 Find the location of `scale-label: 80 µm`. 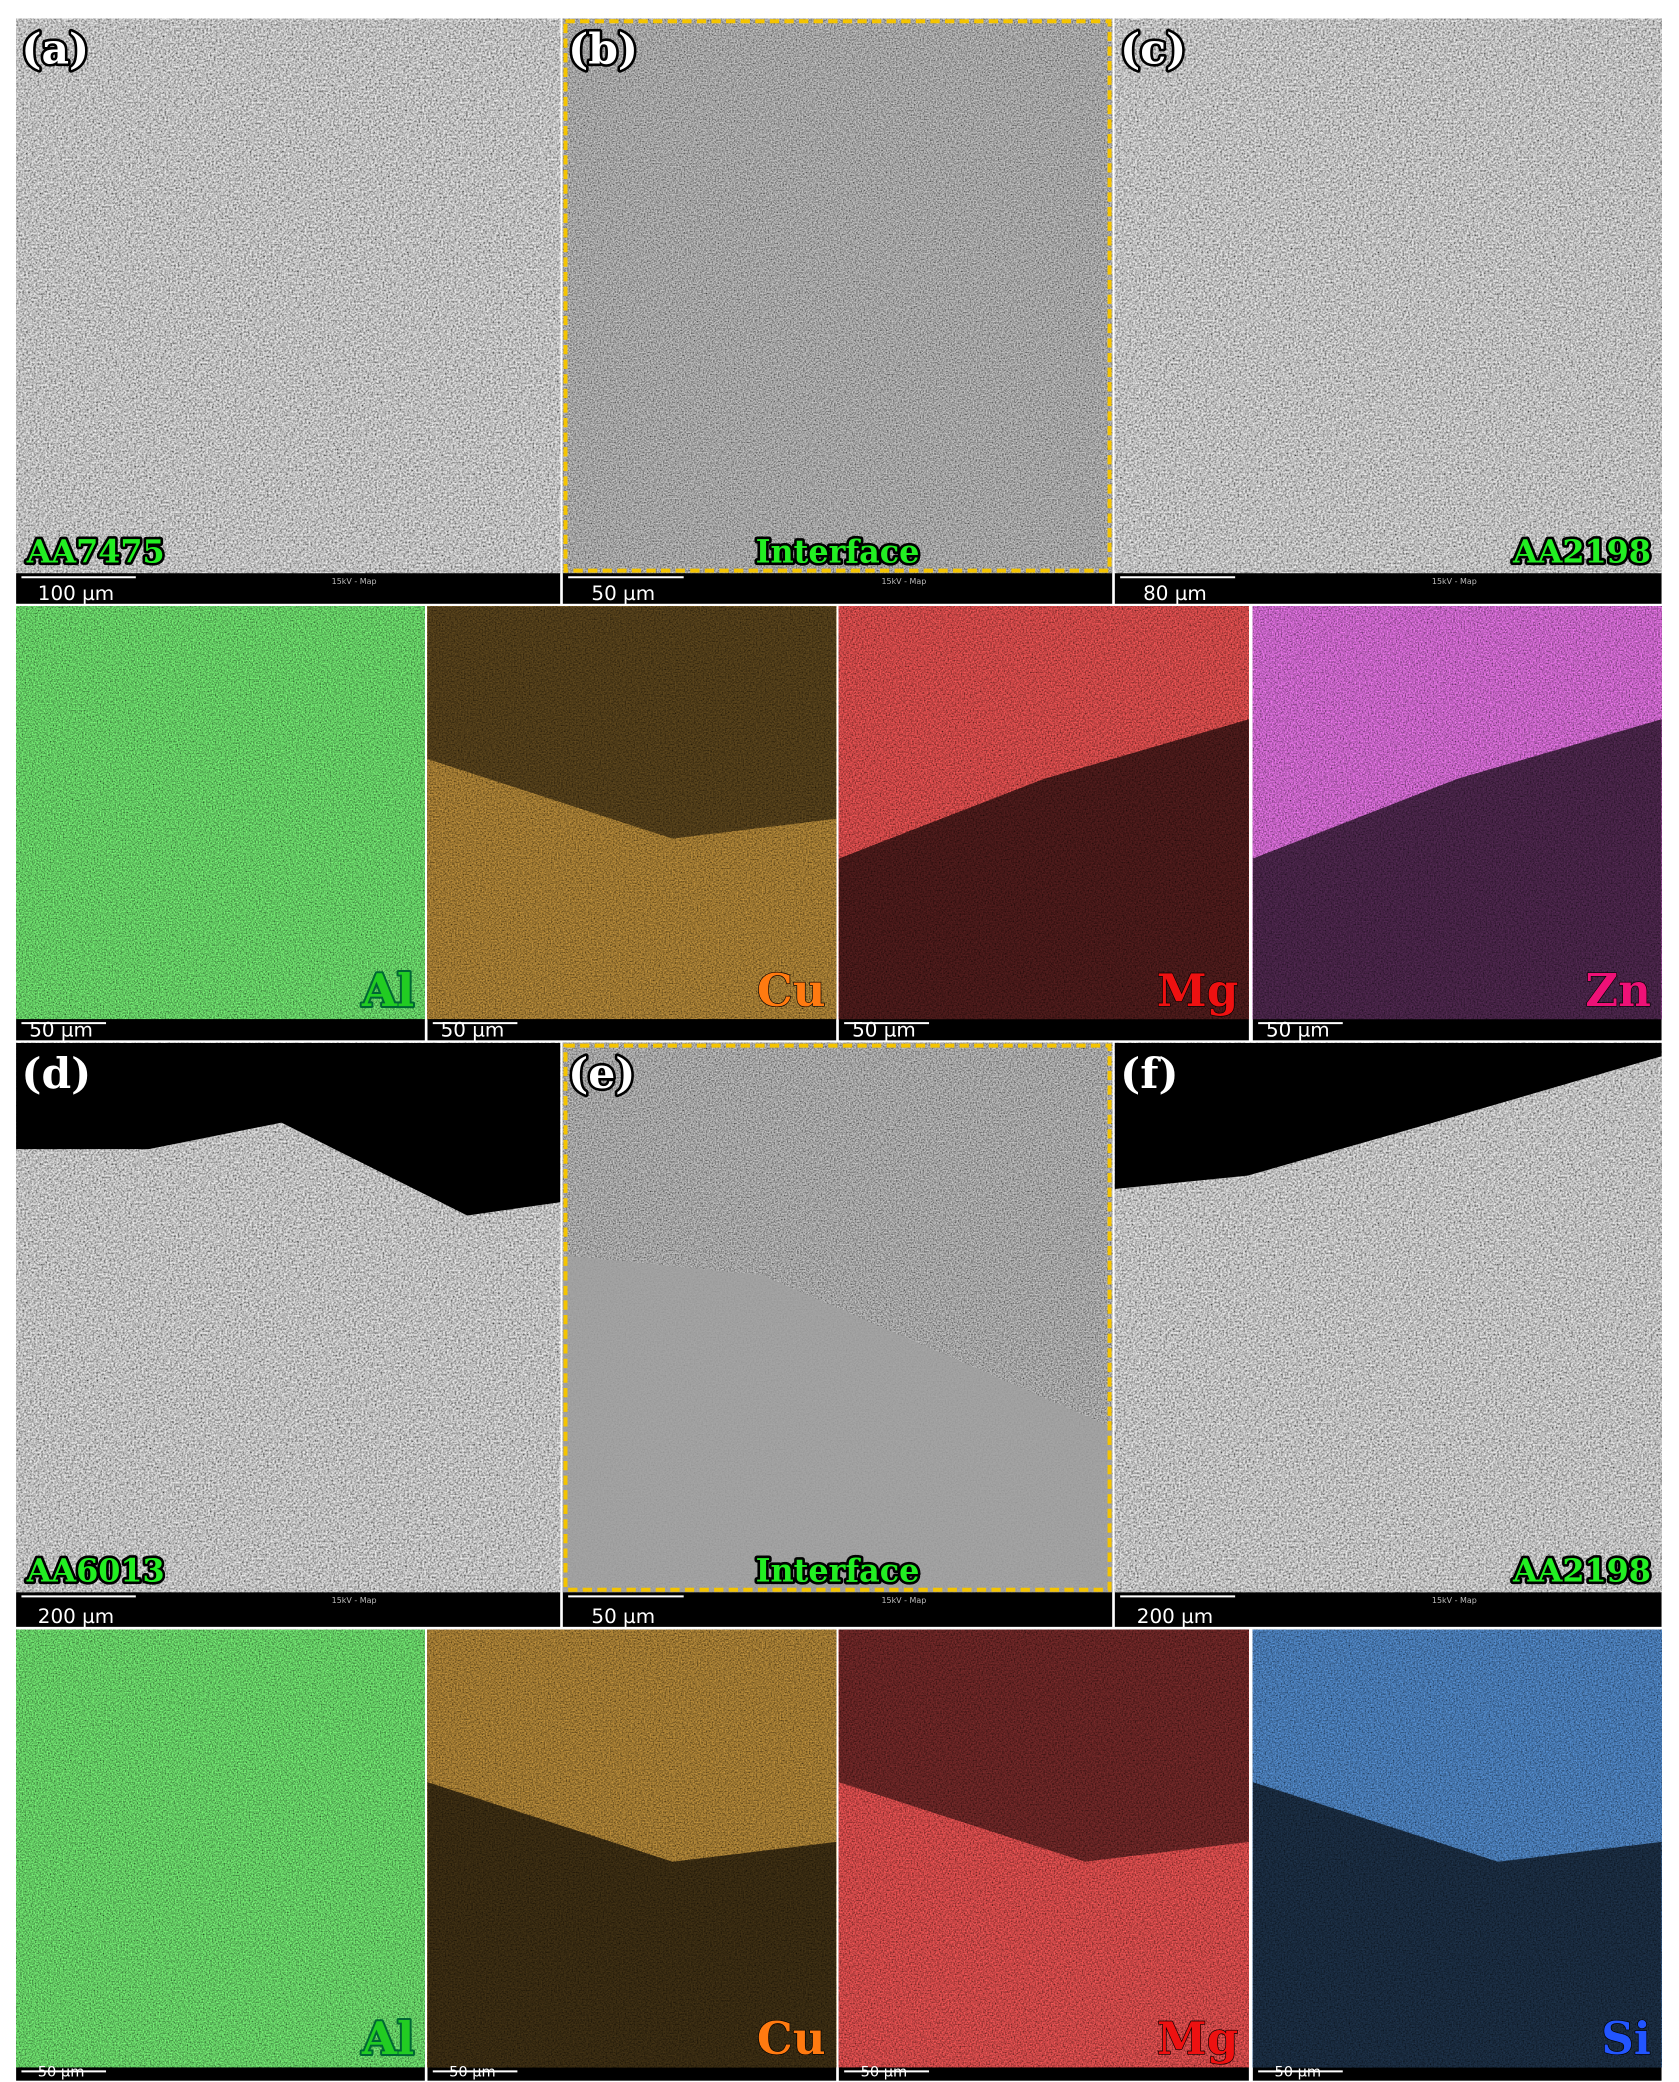

scale-label: 80 µm is located at coordinates (1175, 593).